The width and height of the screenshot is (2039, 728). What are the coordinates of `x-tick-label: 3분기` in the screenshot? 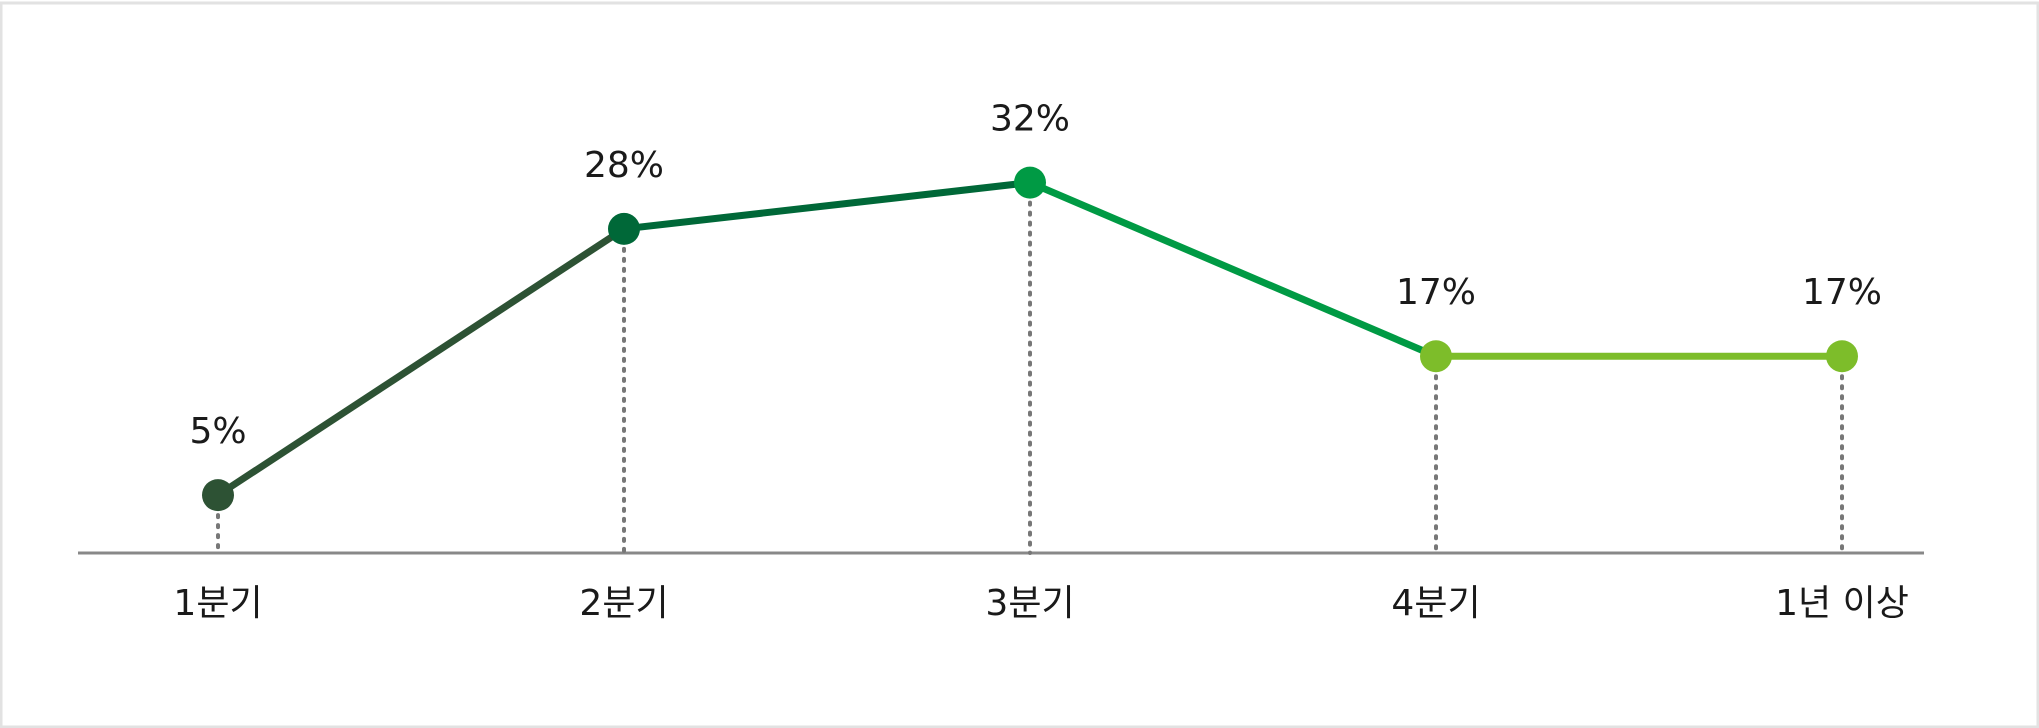 It's located at (1029, 603).